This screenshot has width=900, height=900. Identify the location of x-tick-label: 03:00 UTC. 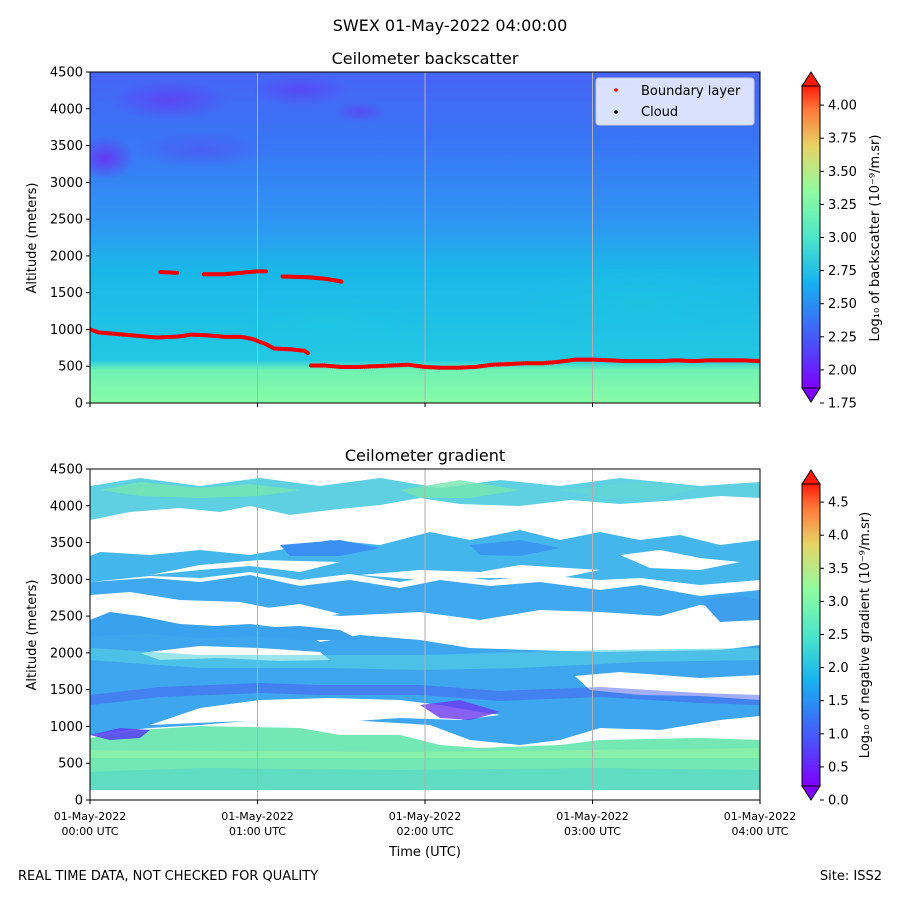
(592, 831).